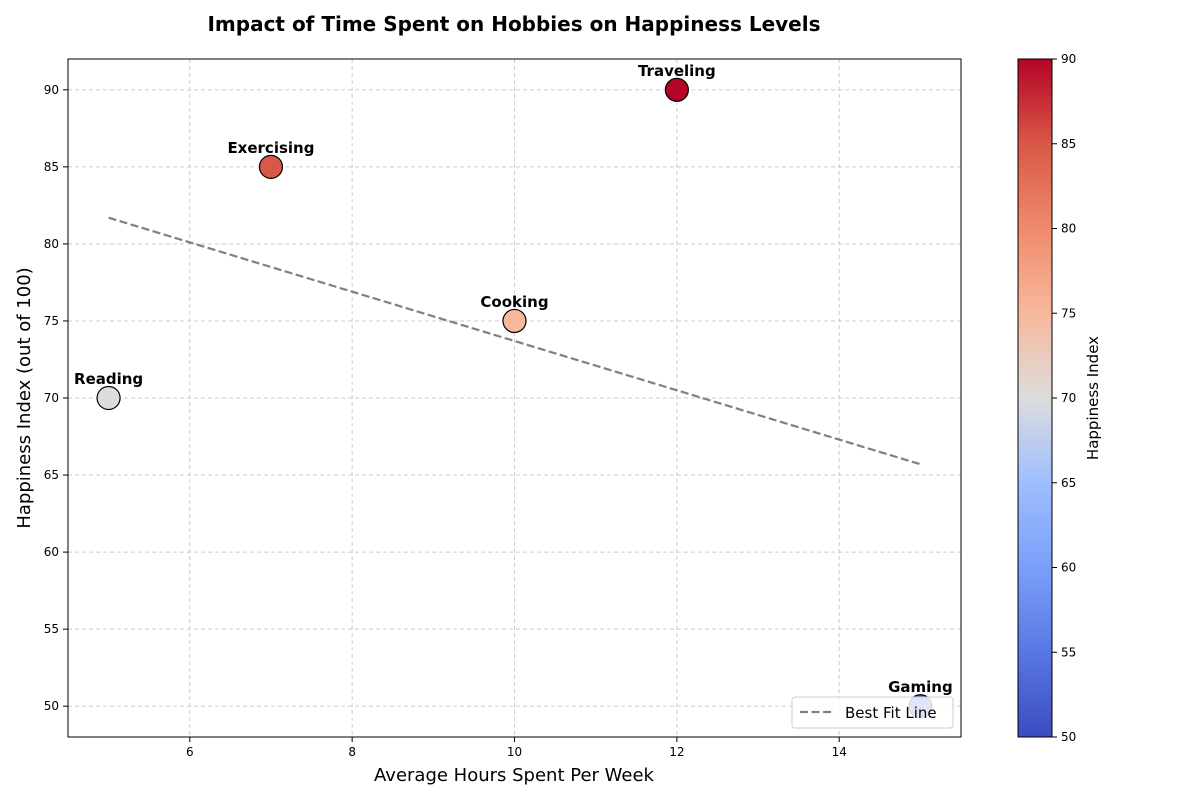 The image size is (1200, 800). What do you see at coordinates (514, 302) in the screenshot?
I see `point-label: Cooking` at bounding box center [514, 302].